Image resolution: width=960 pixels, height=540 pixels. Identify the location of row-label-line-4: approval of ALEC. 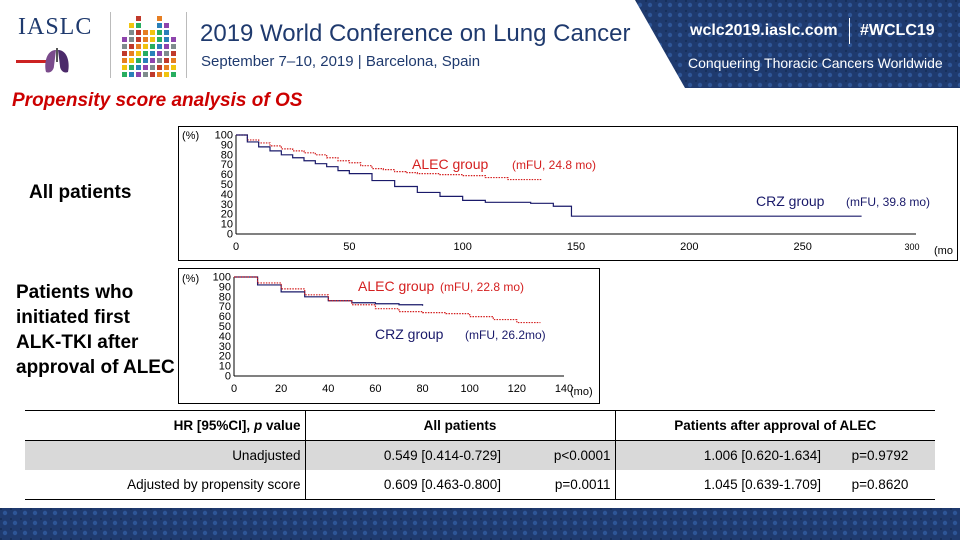
(95, 367).